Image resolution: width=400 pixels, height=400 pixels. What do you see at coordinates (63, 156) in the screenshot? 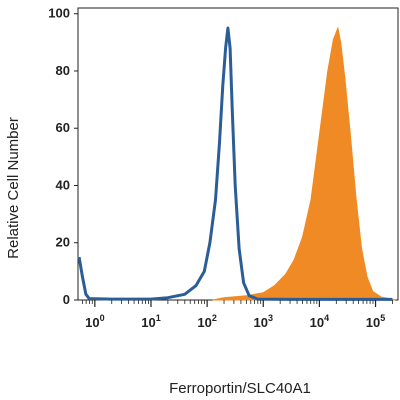
I see `y-axis-ticks: 0 20 40 60 80 100` at bounding box center [63, 156].